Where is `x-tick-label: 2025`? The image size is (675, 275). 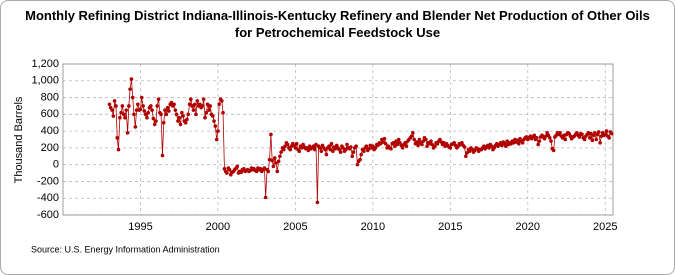 x-tick-label: 2025 is located at coordinates (605, 227).